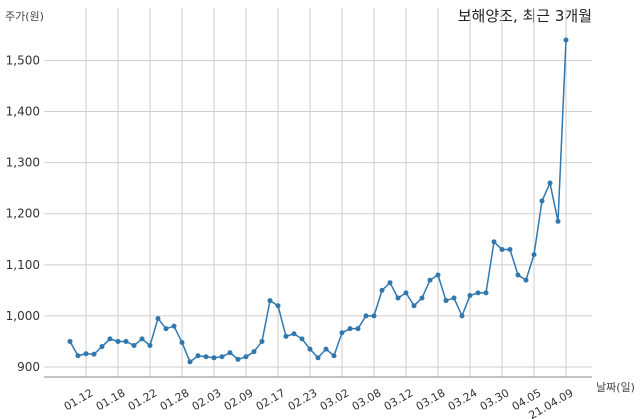 The image size is (640, 419). I want to click on x-tick-label: 01.28, so click(175, 399).